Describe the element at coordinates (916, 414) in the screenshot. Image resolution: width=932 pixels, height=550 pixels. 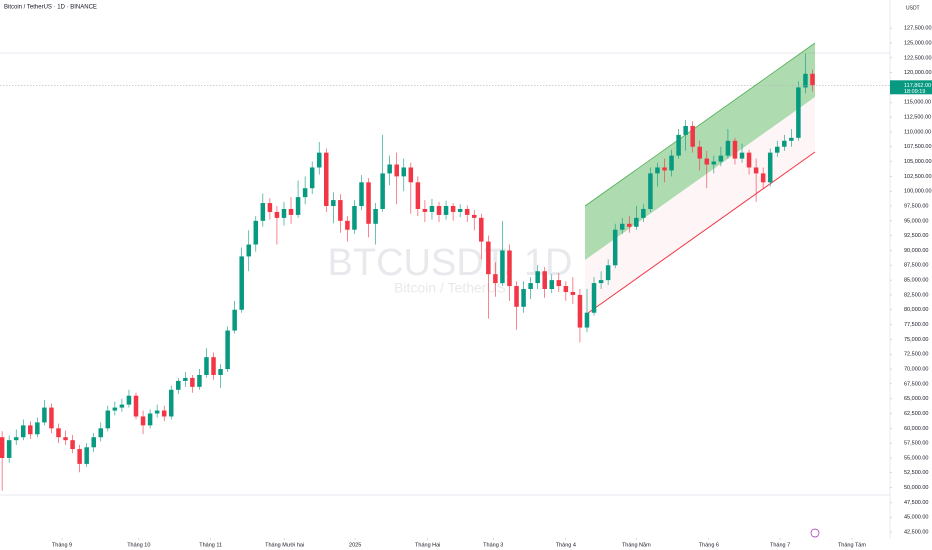
I see `y-tick-label: 62,500.00` at that location.